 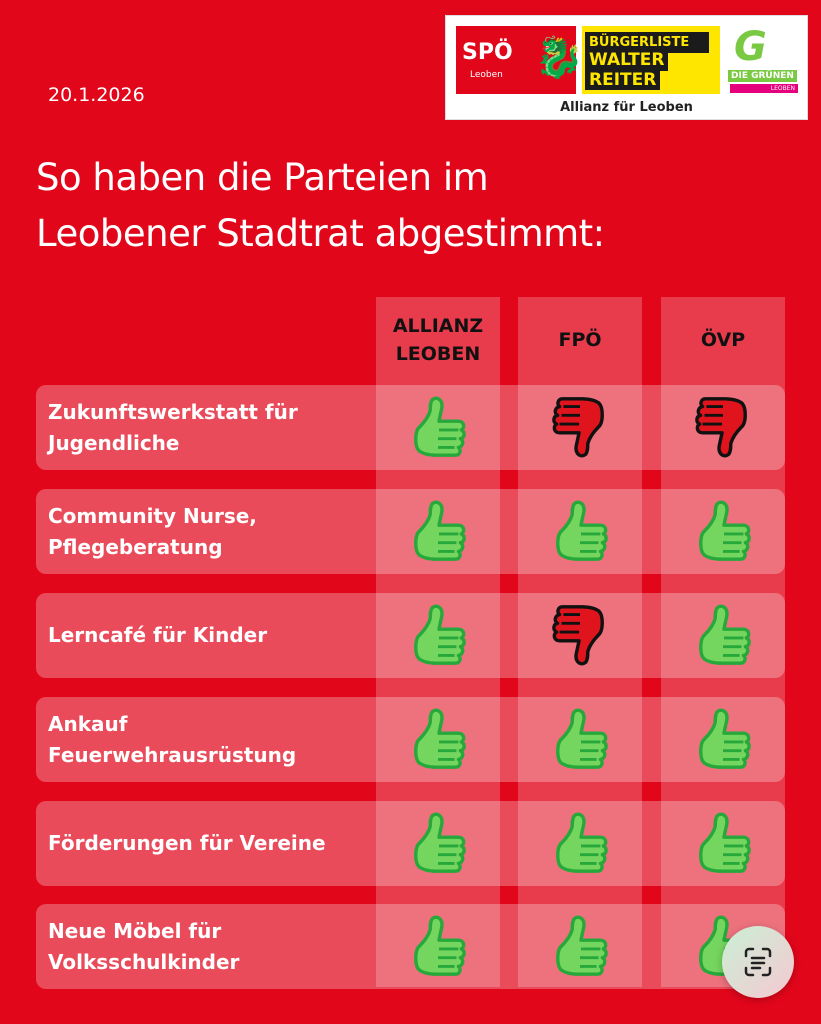 I want to click on column-header-line: FPÖ, so click(x=580, y=339).